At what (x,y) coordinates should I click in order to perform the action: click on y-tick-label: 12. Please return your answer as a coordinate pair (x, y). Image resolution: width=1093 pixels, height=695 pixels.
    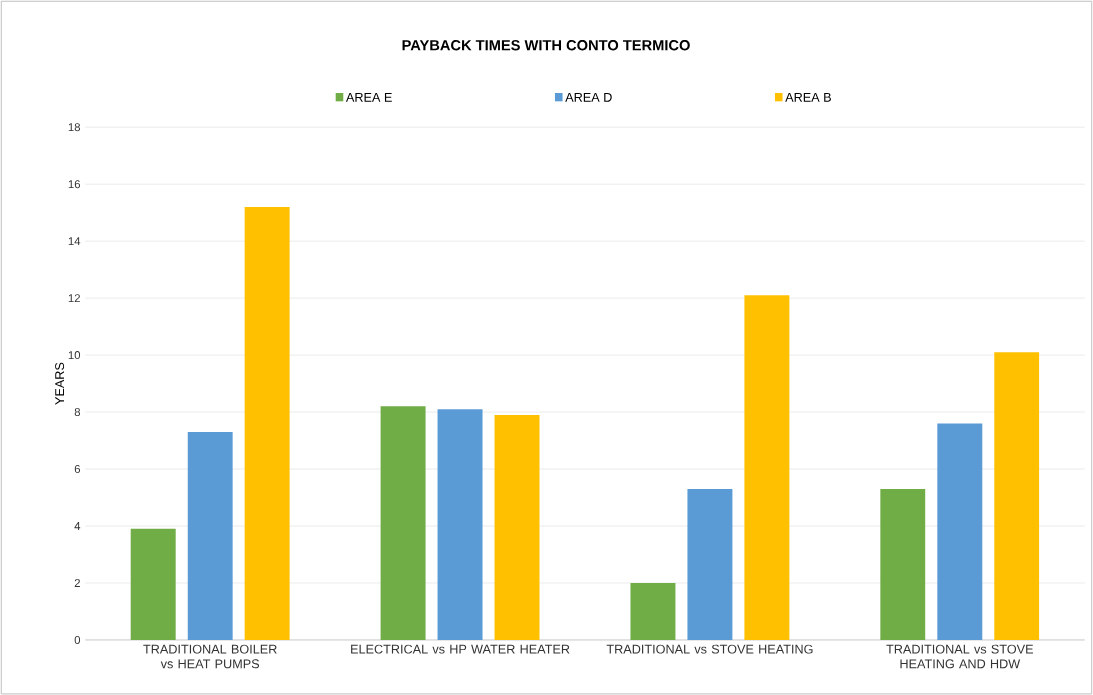
    Looking at the image, I should click on (74, 298).